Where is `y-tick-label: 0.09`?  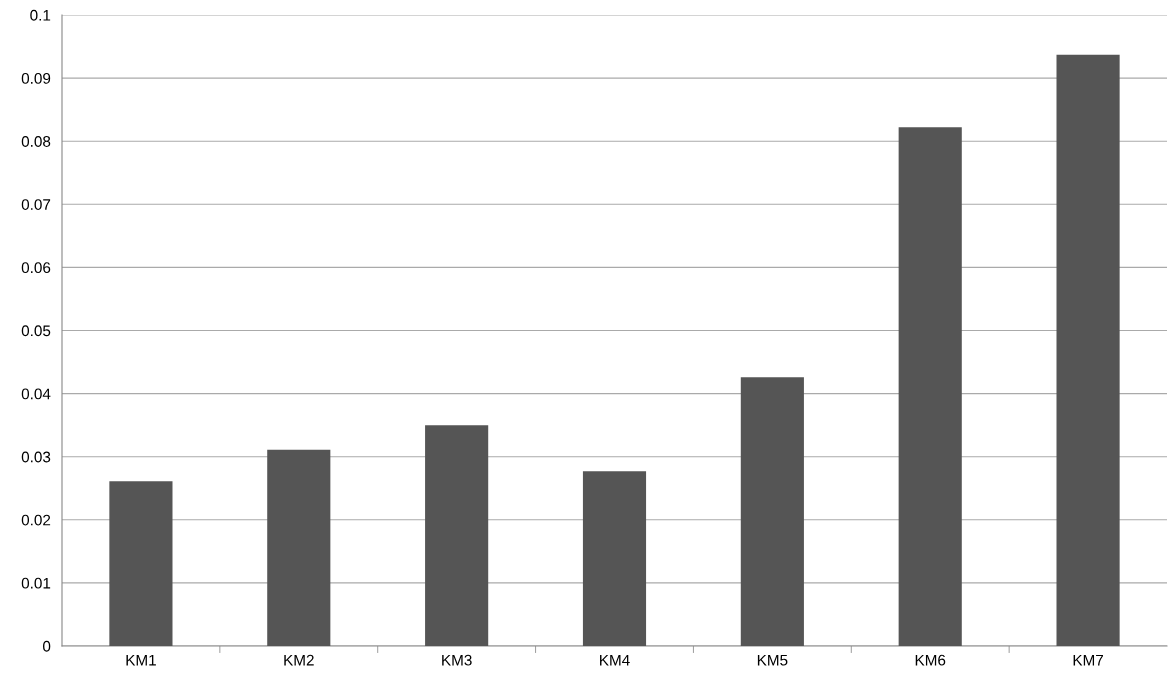 y-tick-label: 0.09 is located at coordinates (36, 78).